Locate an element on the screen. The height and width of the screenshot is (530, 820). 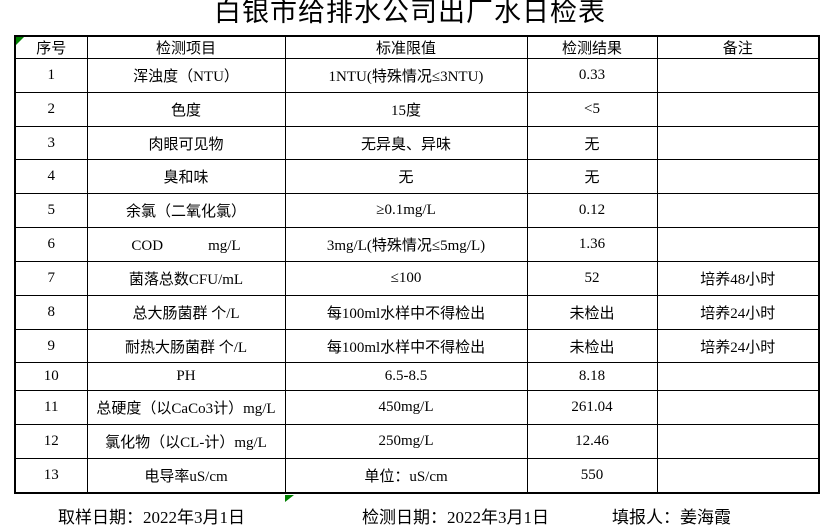
column-header-item: 检测项目 is located at coordinates (186, 47).